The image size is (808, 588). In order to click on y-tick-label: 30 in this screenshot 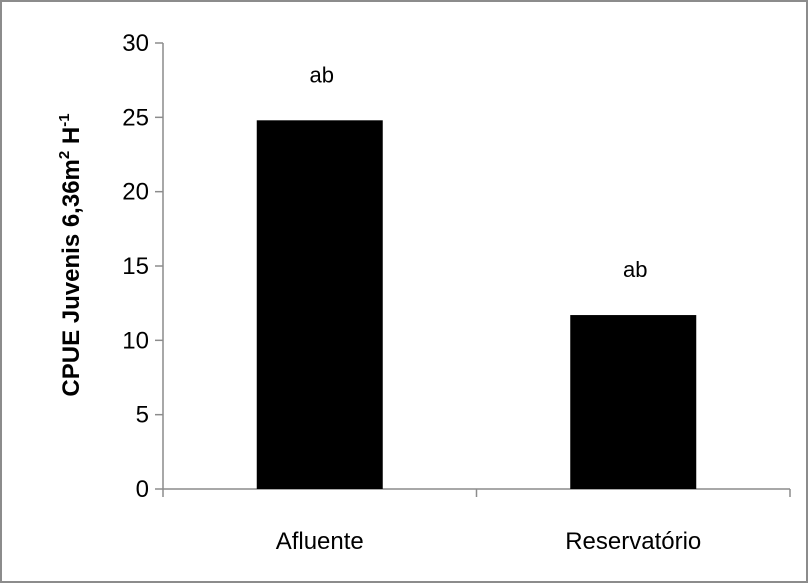, I will do `click(135, 43)`.